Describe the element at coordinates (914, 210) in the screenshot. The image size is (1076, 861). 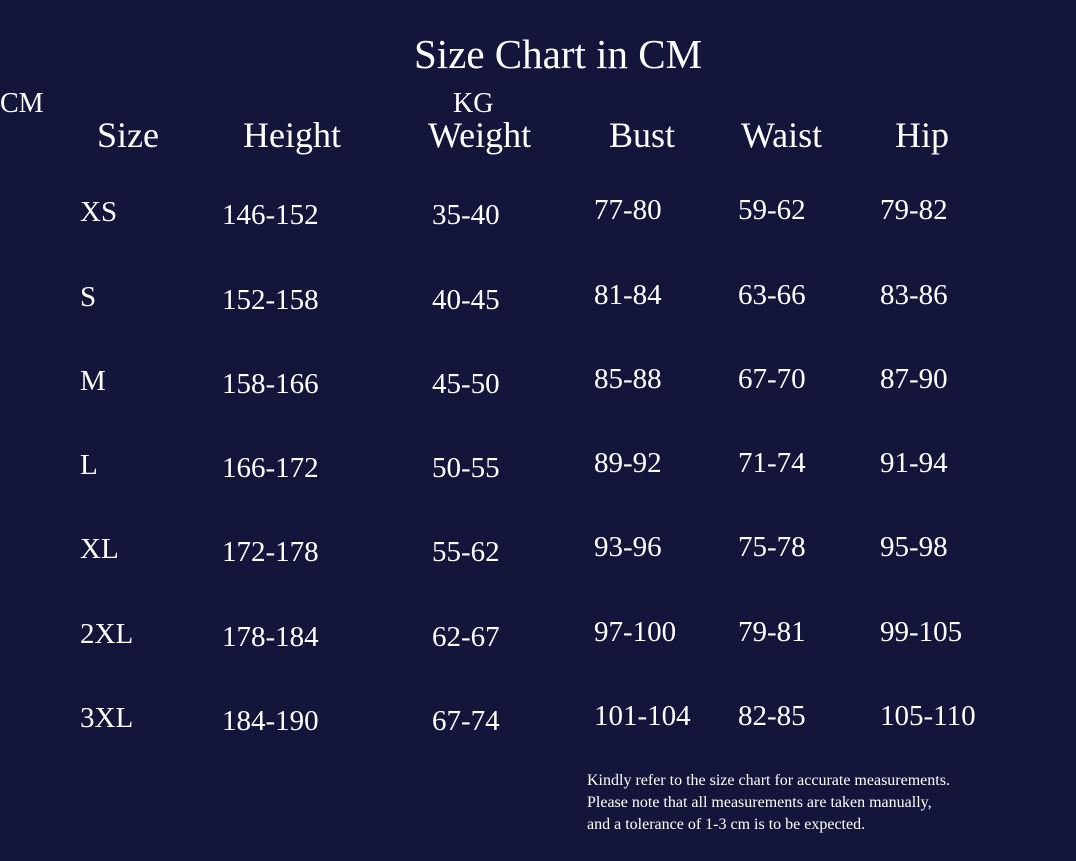
I see `table-cell: 79-82` at that location.